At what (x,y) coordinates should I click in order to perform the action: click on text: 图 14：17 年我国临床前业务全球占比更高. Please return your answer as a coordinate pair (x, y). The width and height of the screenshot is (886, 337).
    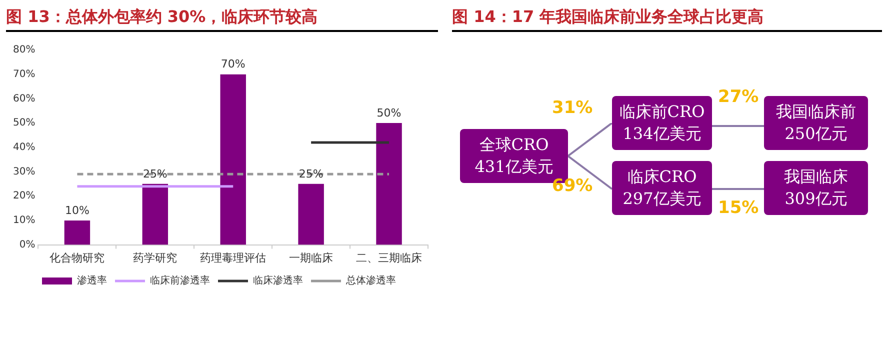
    Looking at the image, I should click on (667, 18).